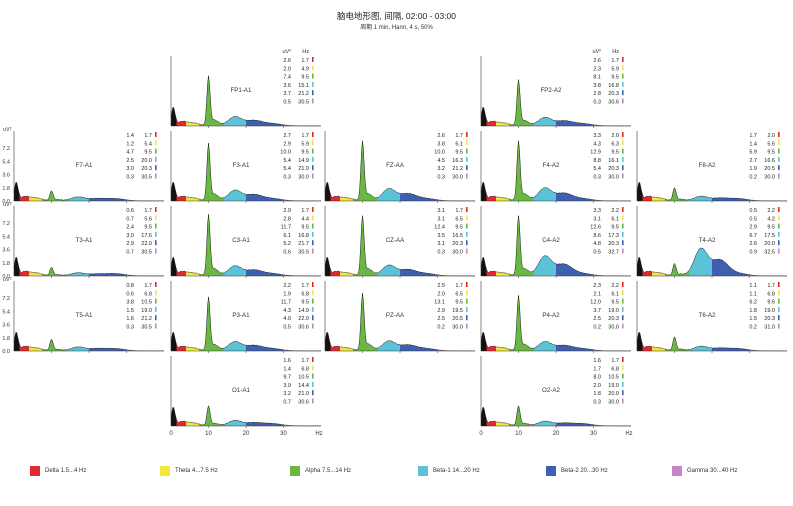 This screenshot has width=793, height=506. Describe the element at coordinates (287, 369) in the screenshot. I see `band-power-value: 1.4` at that location.